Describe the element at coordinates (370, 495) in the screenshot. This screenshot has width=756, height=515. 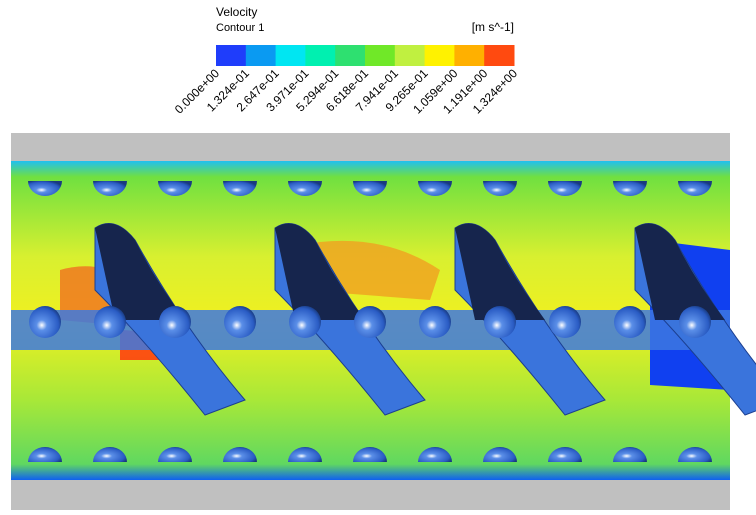
I see `wall-bottom` at that location.